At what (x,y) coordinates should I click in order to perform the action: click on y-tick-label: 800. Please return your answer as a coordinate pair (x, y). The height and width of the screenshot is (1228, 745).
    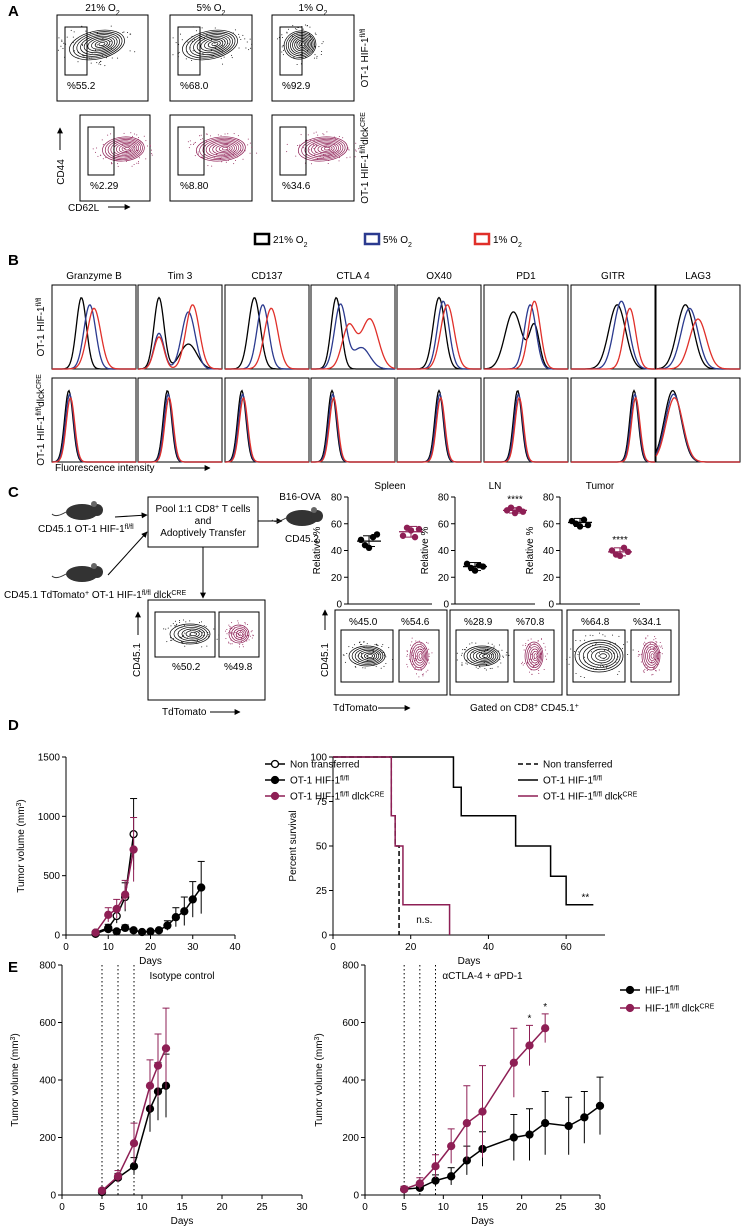
    Looking at the image, I should click on (47, 966).